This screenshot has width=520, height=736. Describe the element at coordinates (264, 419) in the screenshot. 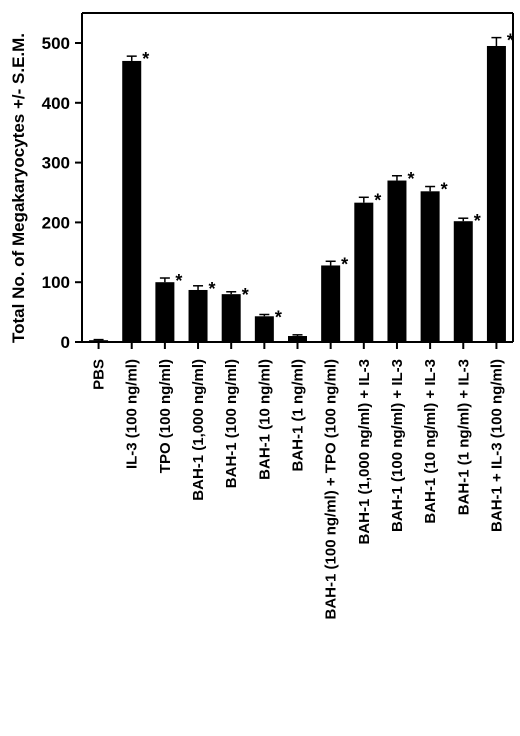

I see `category-label: BAH-1 (10 ng/ml)` at that location.